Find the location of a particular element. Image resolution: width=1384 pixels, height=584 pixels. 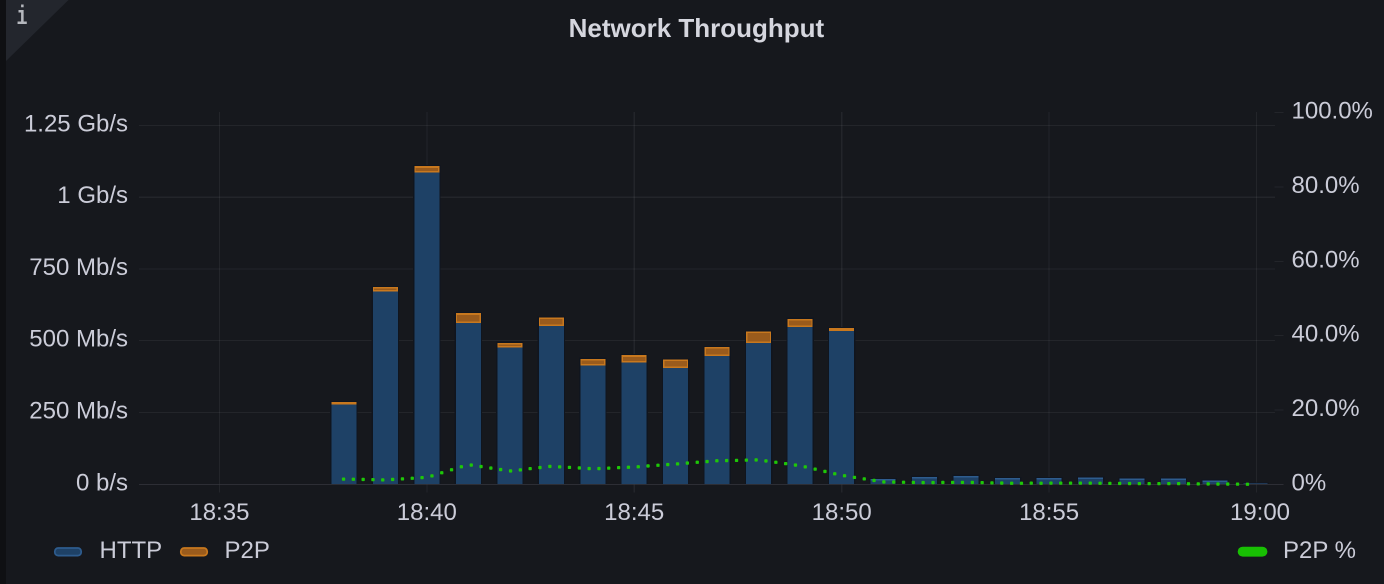

svg-text: 250 Mb/s is located at coordinates (78, 410).